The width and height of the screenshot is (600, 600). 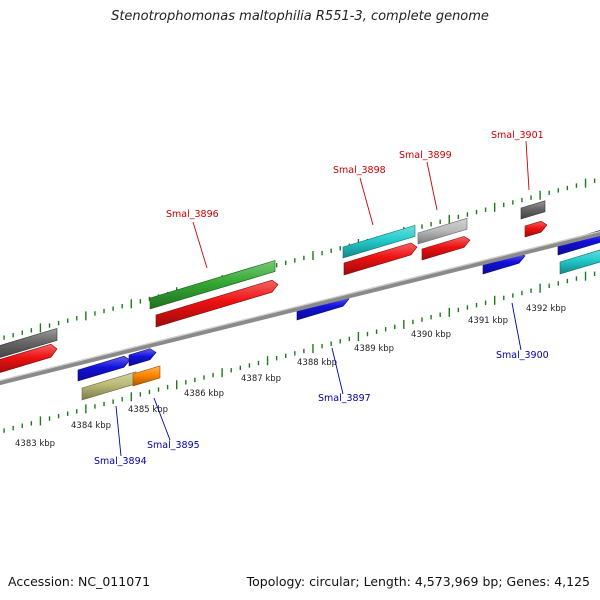 I want to click on scale-label: 4383 kbp, so click(x=35, y=444).